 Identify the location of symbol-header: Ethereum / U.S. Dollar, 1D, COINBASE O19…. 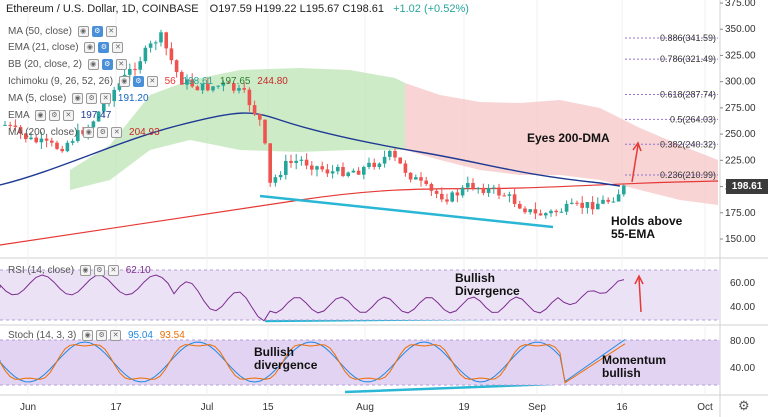
(237, 9).